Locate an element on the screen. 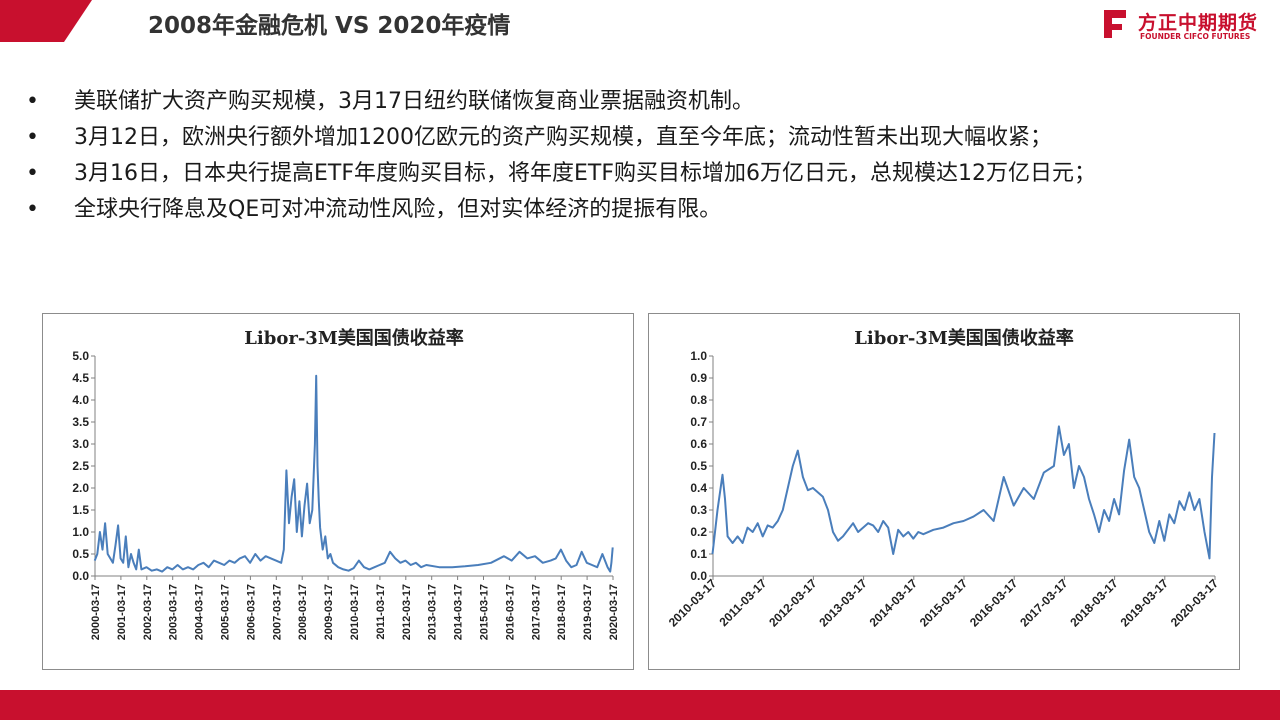 The image size is (1280, 720). y-tick-label: 4.0 is located at coordinates (80, 400).